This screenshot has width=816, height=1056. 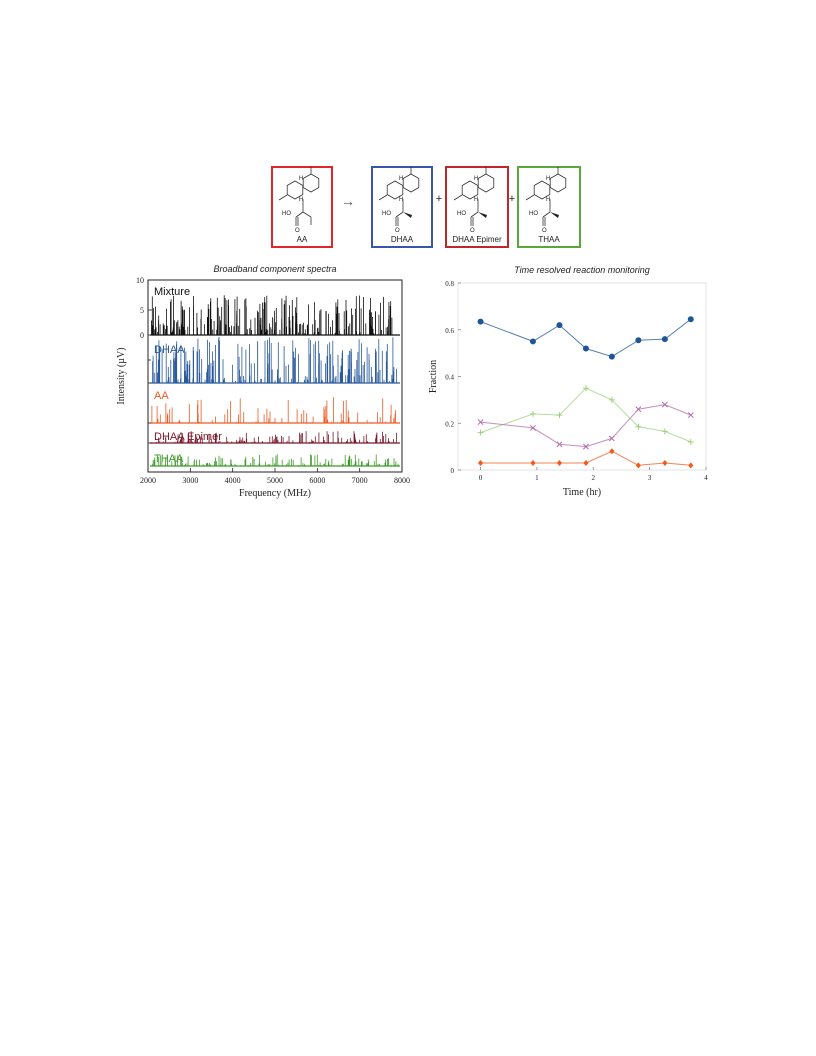 What do you see at coordinates (121, 375) in the screenshot?
I see `y-axis-label: Intensity (µV)` at bounding box center [121, 375].